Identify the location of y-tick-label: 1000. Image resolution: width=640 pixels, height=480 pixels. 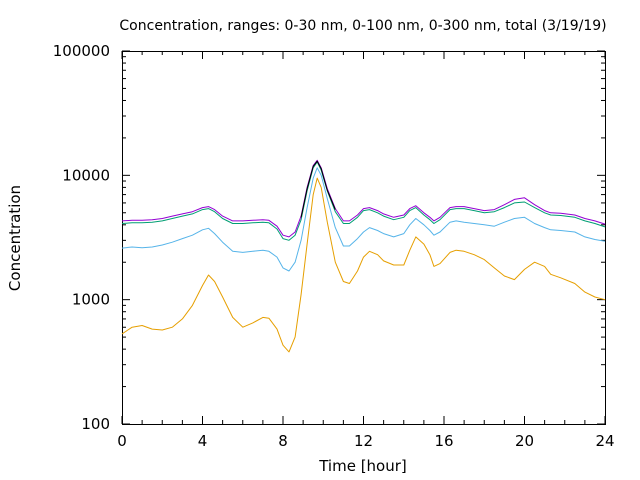
(91, 300).